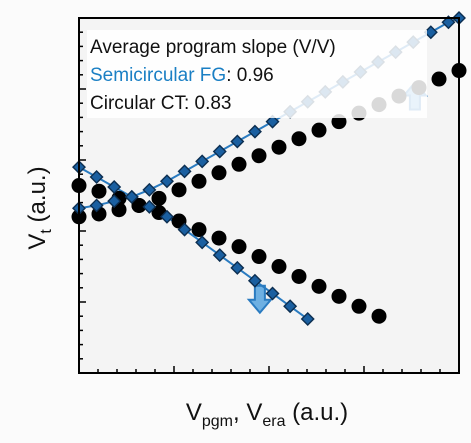 Image resolution: width=471 pixels, height=443 pixels. Describe the element at coordinates (158, 75) in the screenshot. I see `fg-label: Semicircular FG` at that location.